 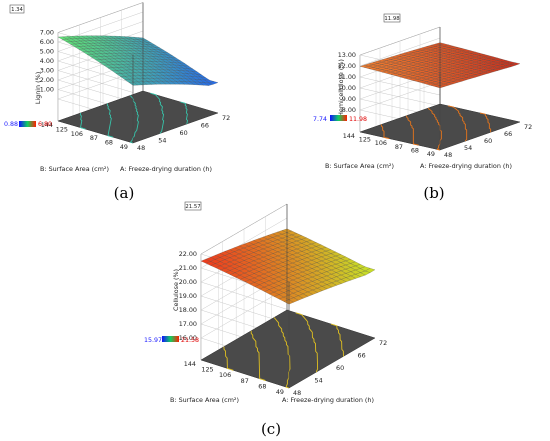 What do you see at coordinates (188, 324) in the screenshot?
I see `z-tick-label: 17.00` at bounding box center [188, 324].